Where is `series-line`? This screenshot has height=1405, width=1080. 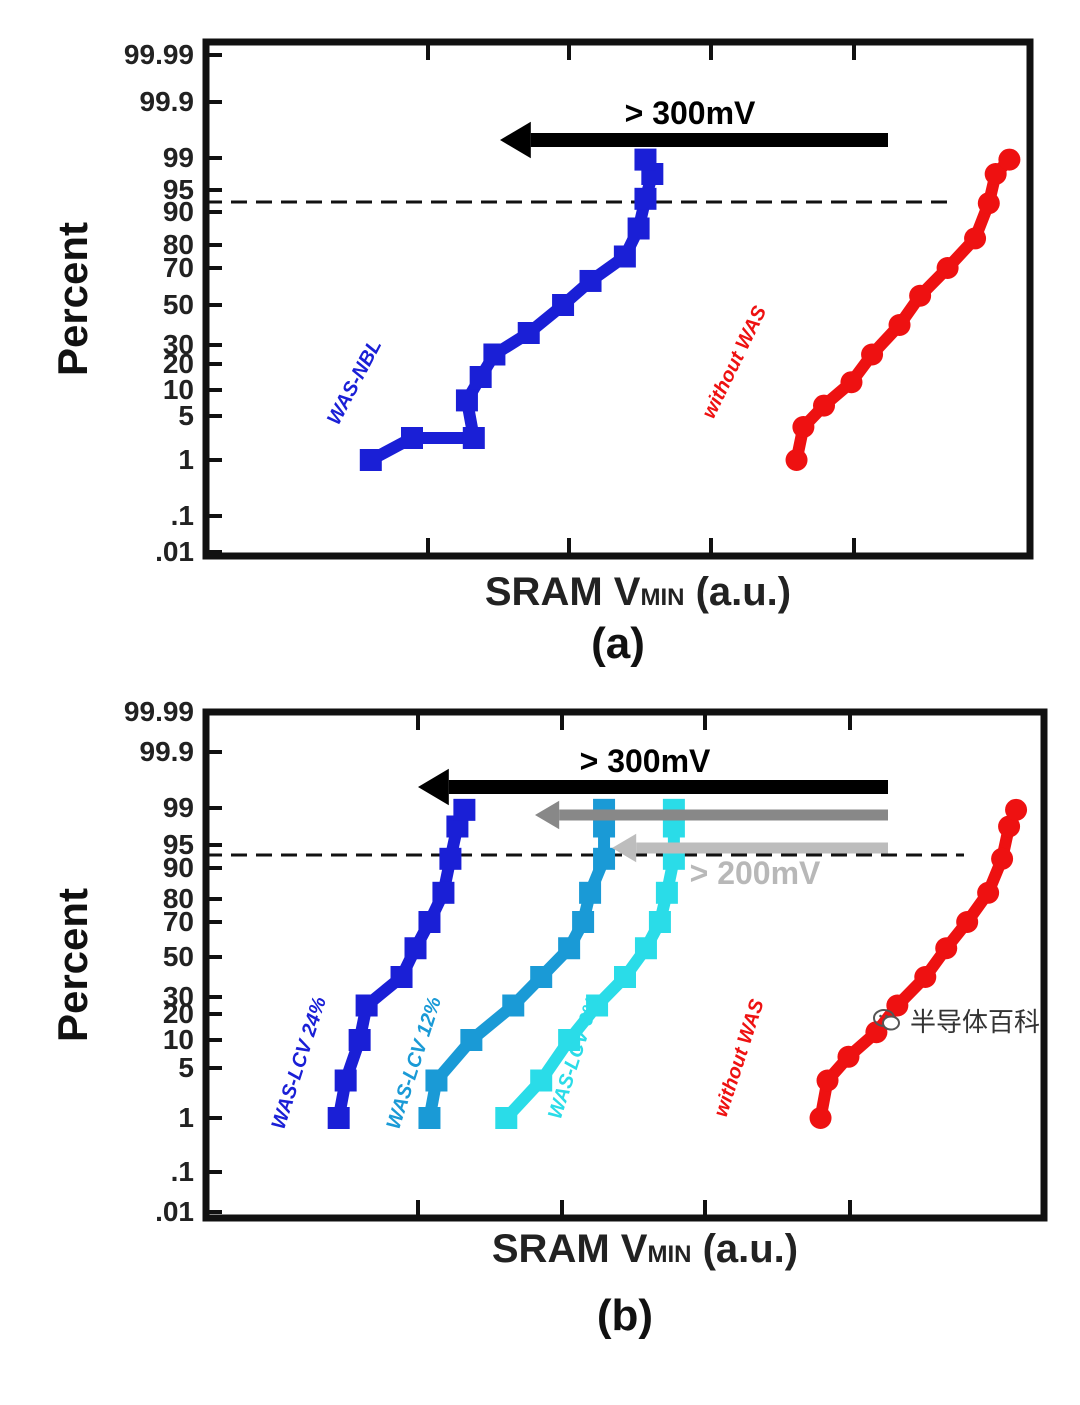 series-line is located at coordinates (513, 311).